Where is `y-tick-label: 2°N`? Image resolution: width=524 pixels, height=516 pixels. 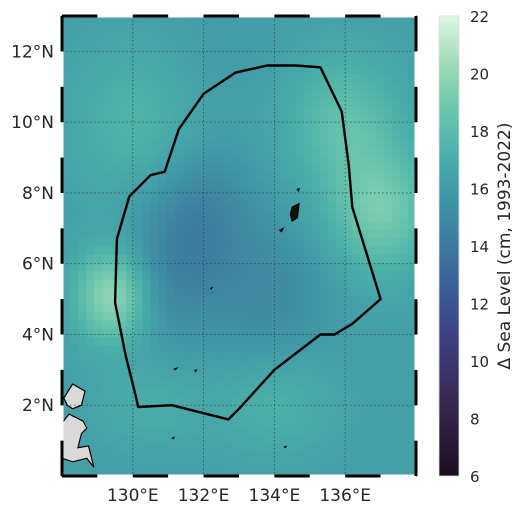 y-tick-label: 2°N is located at coordinates (38, 406).